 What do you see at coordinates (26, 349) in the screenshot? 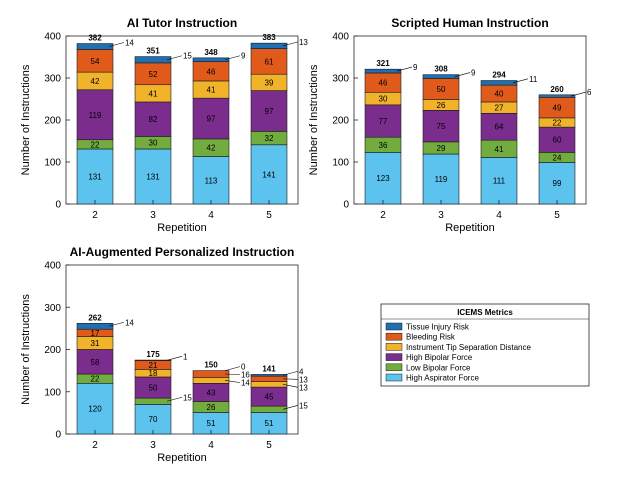
I see `y-axis-label: Number of Instructions` at bounding box center [26, 349].